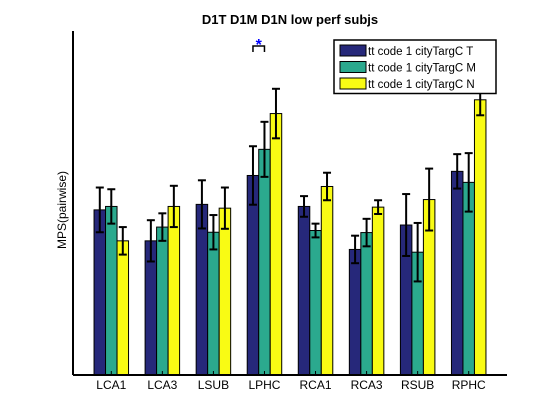 The height and width of the screenshot is (420, 560). I want to click on bar-lphc-s2, so click(264, 262).